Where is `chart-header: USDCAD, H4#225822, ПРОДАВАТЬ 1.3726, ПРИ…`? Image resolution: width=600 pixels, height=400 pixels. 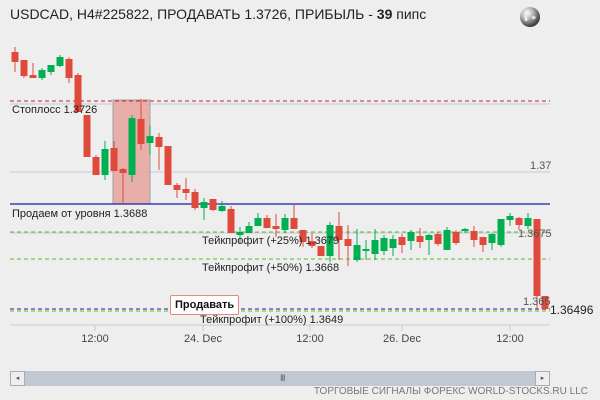 chart-header: USDCAD, H4#225822, ПРОДАВАТЬ 1.3726, ПРИ… is located at coordinates (218, 14).